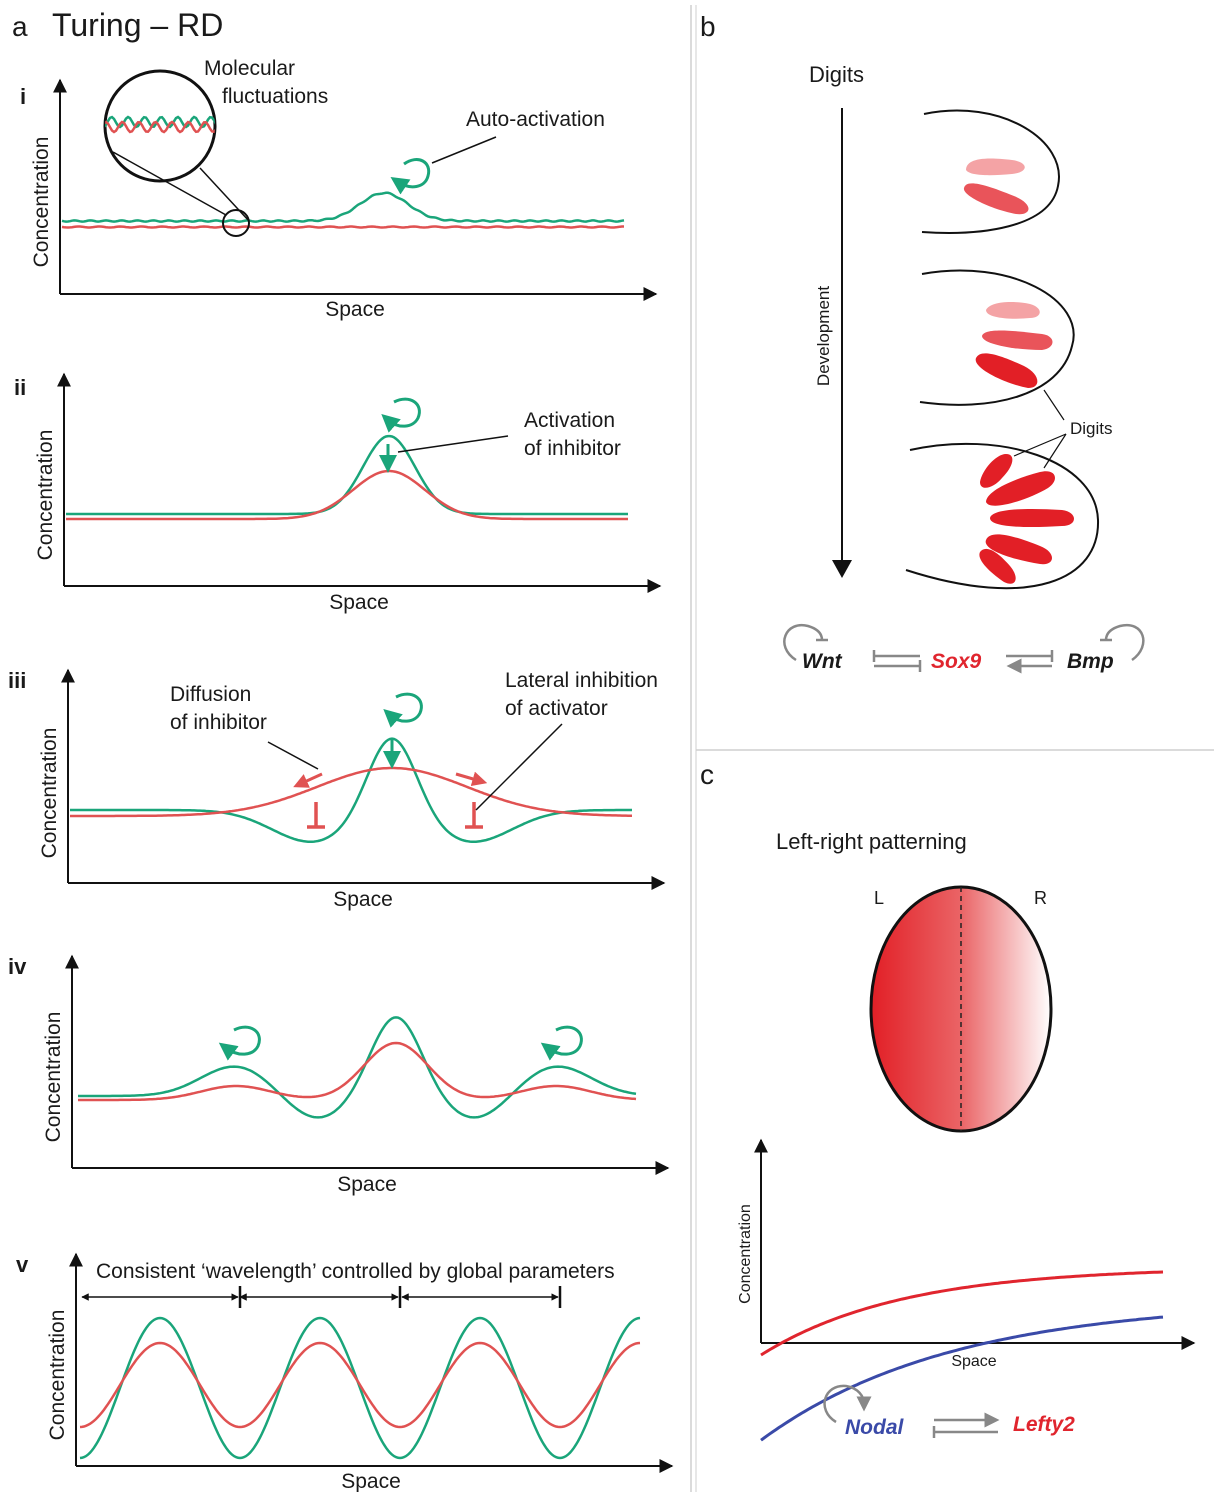 This screenshot has height=1492, width=1214. I want to click on ylabel-ii: Concentration, so click(45, 495).